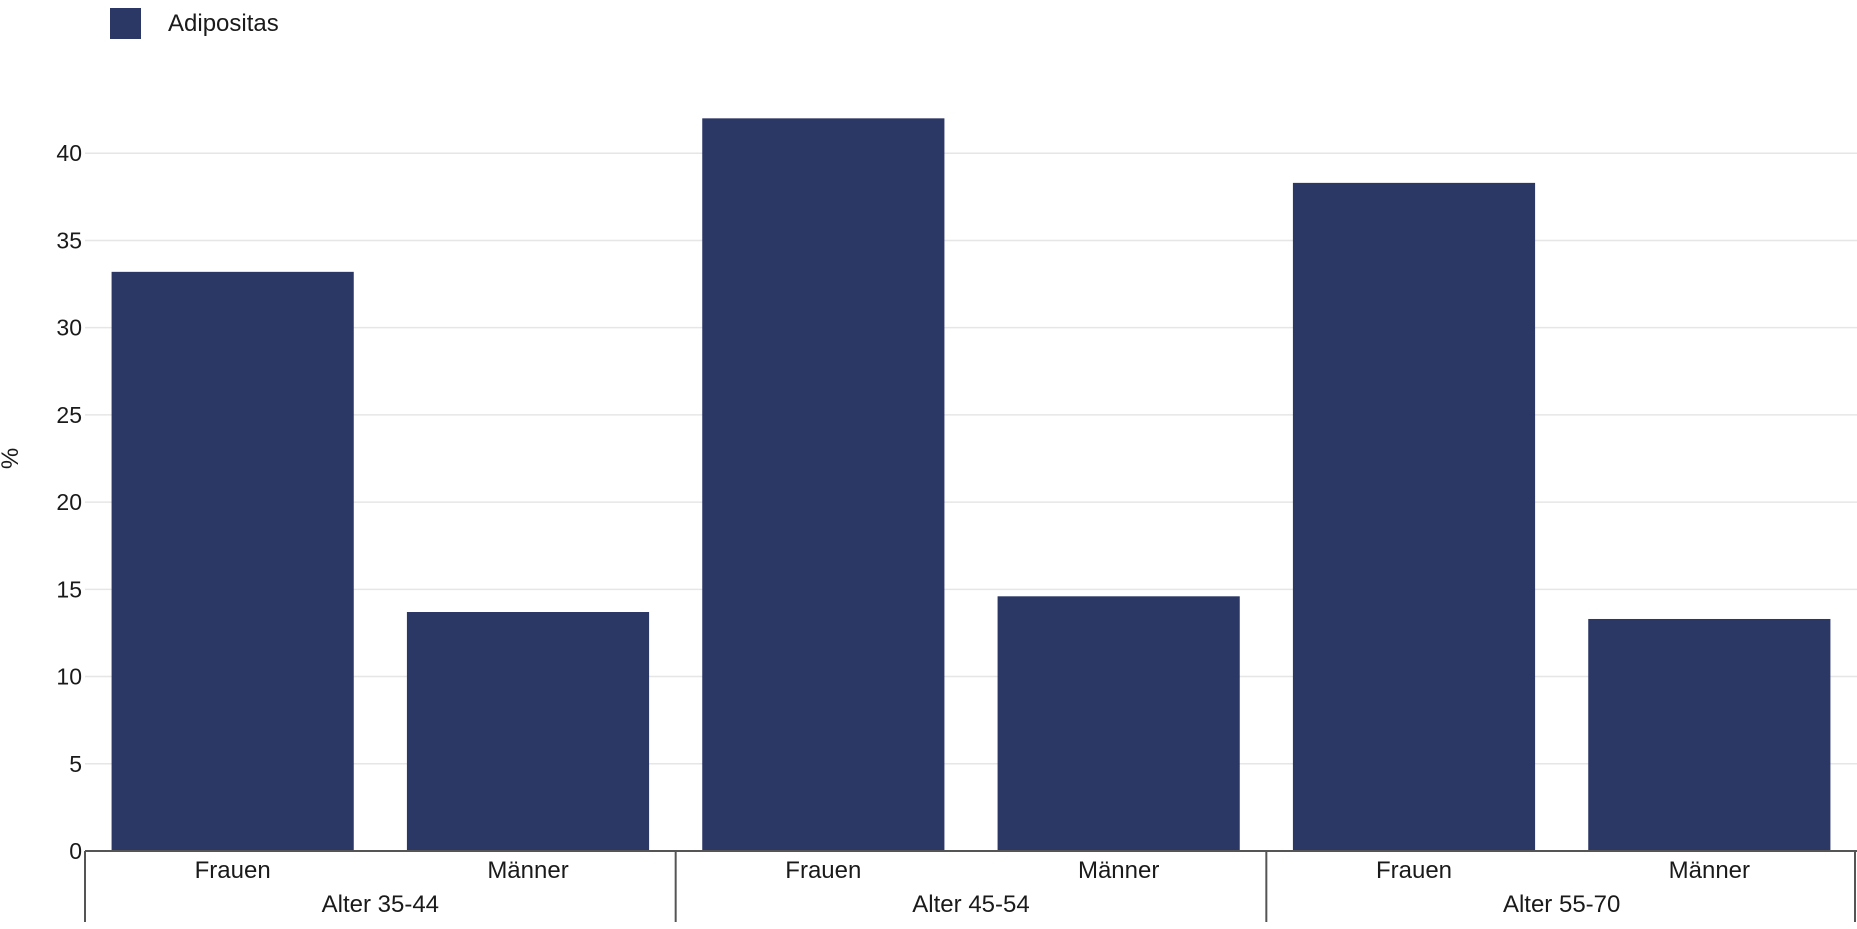  What do you see at coordinates (69, 502) in the screenshot?
I see `y-tick-label: 20` at bounding box center [69, 502].